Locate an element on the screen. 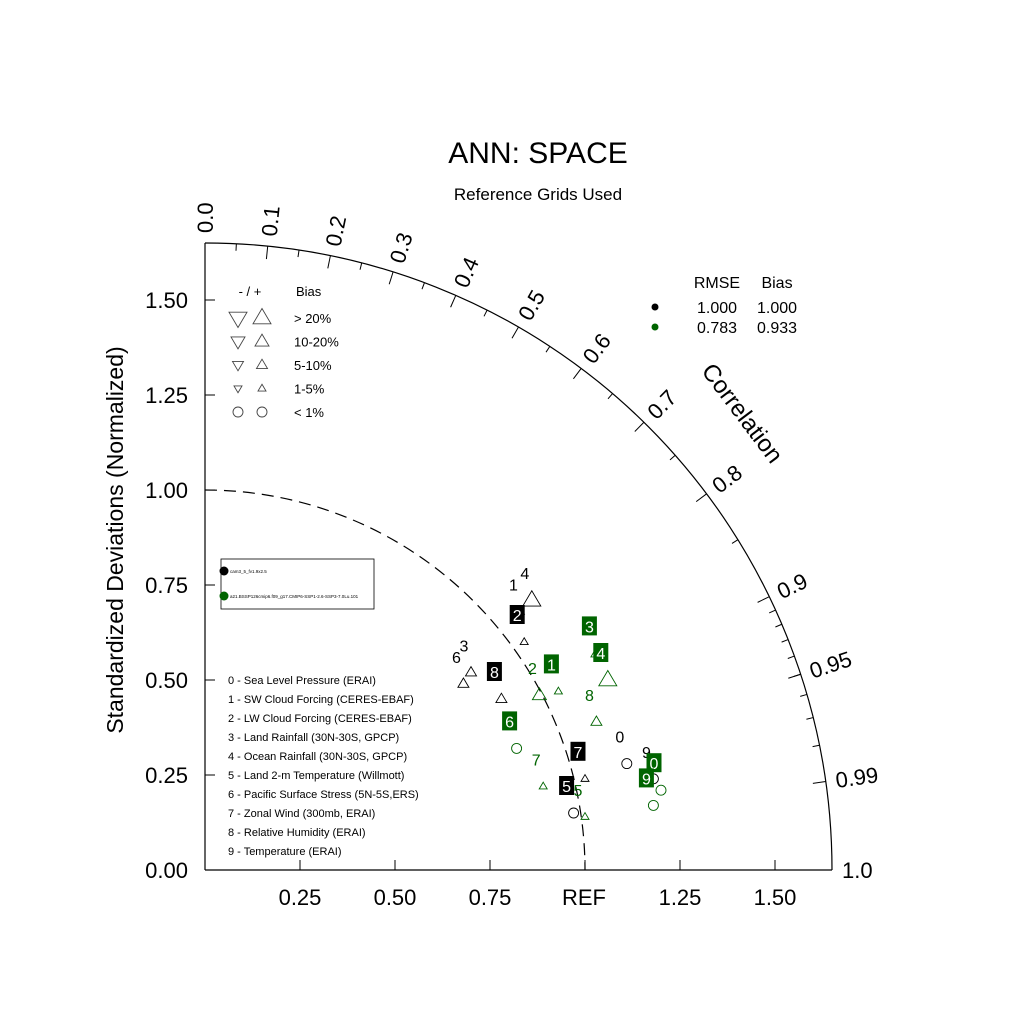  y-tick-label: 1.00 is located at coordinates (166, 490).